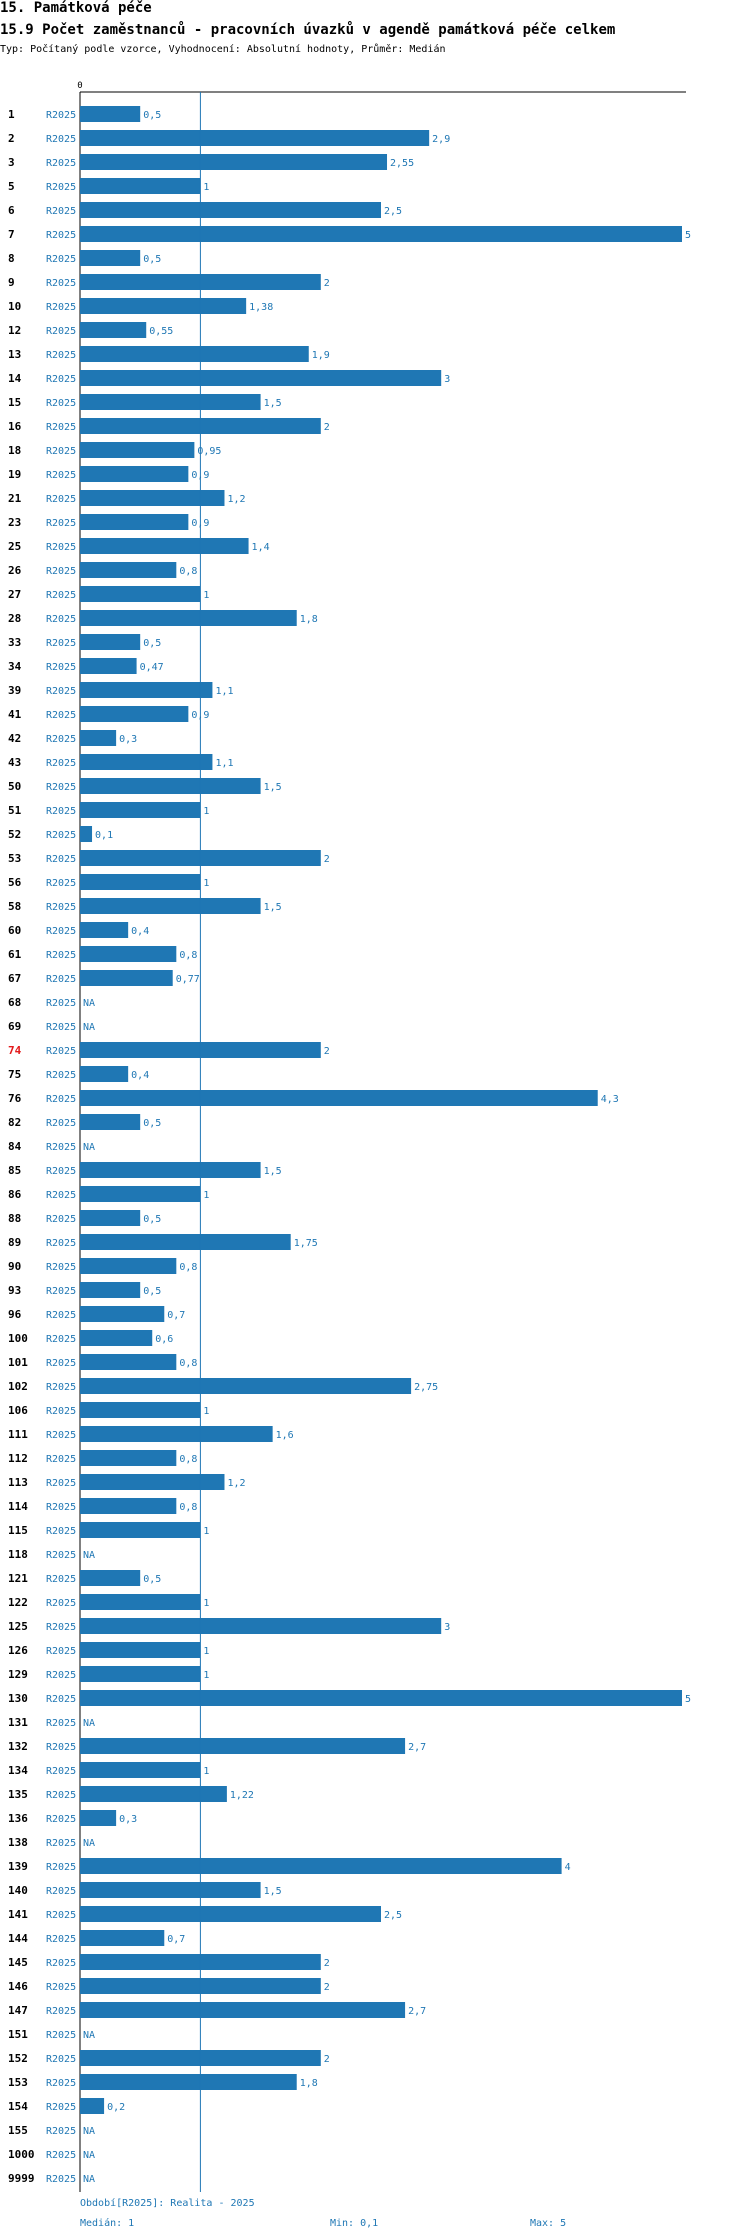 This screenshot has width=750, height=2240. Describe the element at coordinates (15, 378) in the screenshot. I see `category-label: 14` at that location.